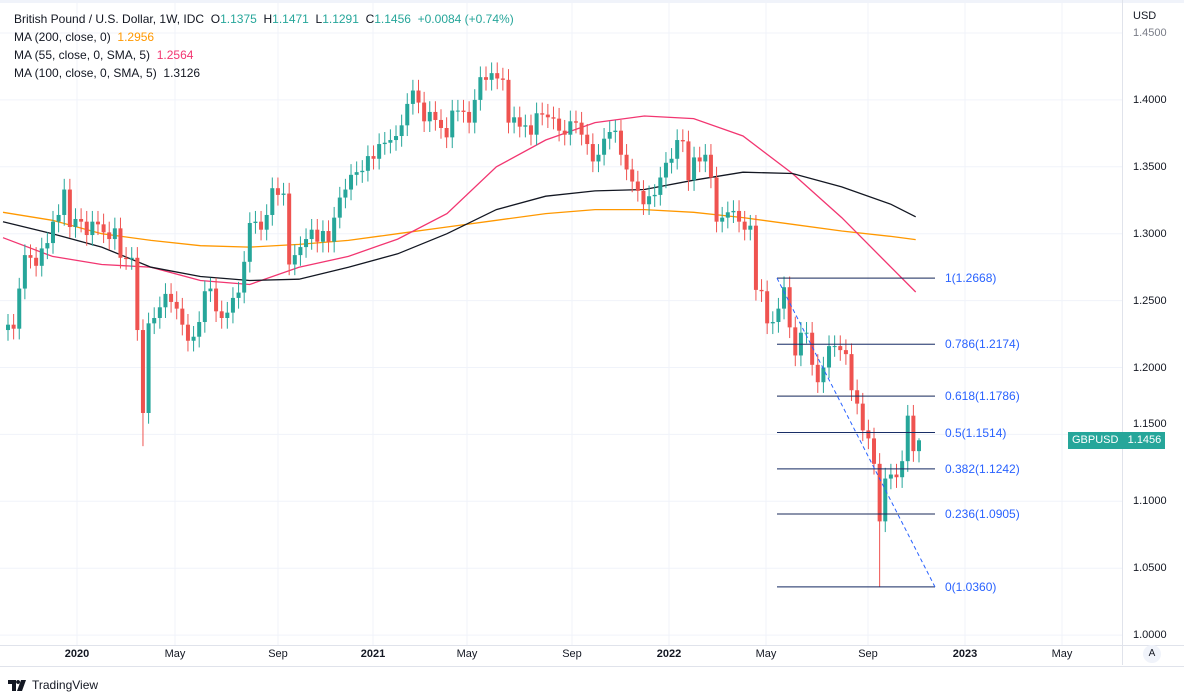 The image size is (1184, 697). I want to click on price-tick-label: 1.4500, so click(1150, 33).